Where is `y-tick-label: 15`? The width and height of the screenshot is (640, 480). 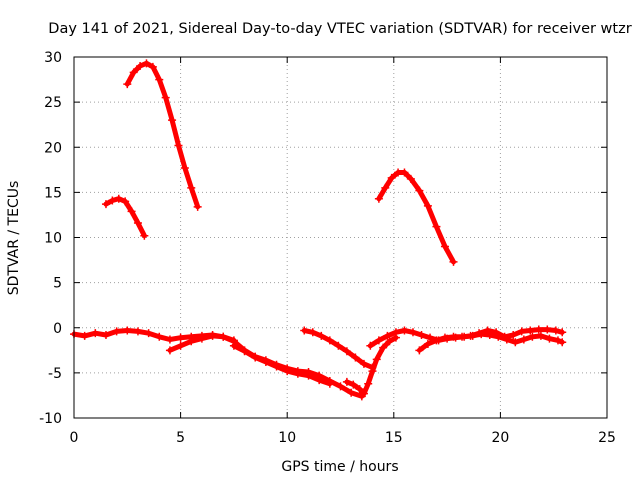
y-tick-label: 15 is located at coordinates (53, 193).